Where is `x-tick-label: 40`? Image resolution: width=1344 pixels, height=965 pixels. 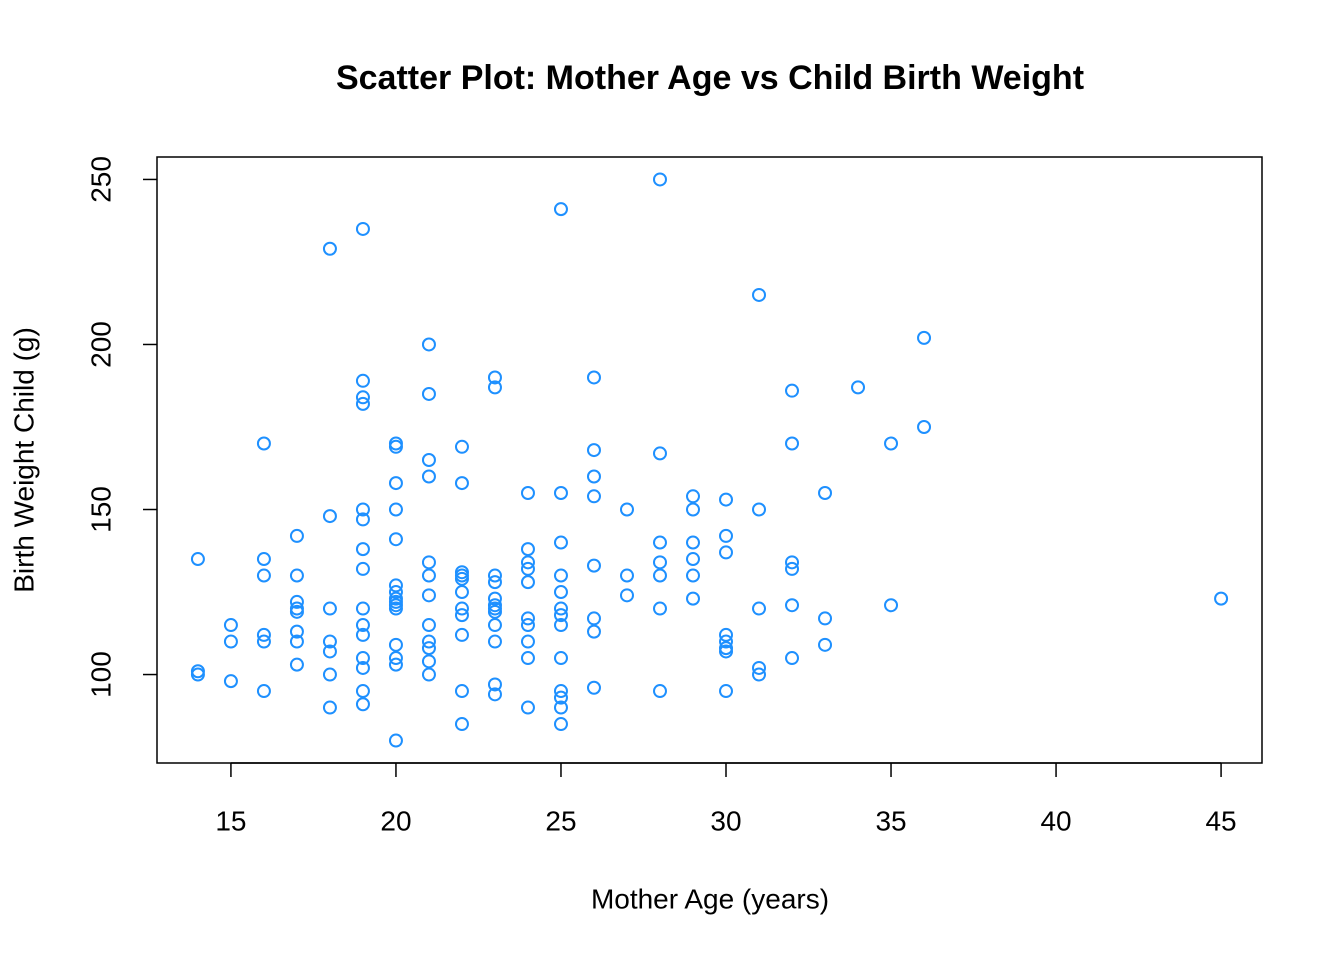
x-tick-label: 40 is located at coordinates (1055, 820).